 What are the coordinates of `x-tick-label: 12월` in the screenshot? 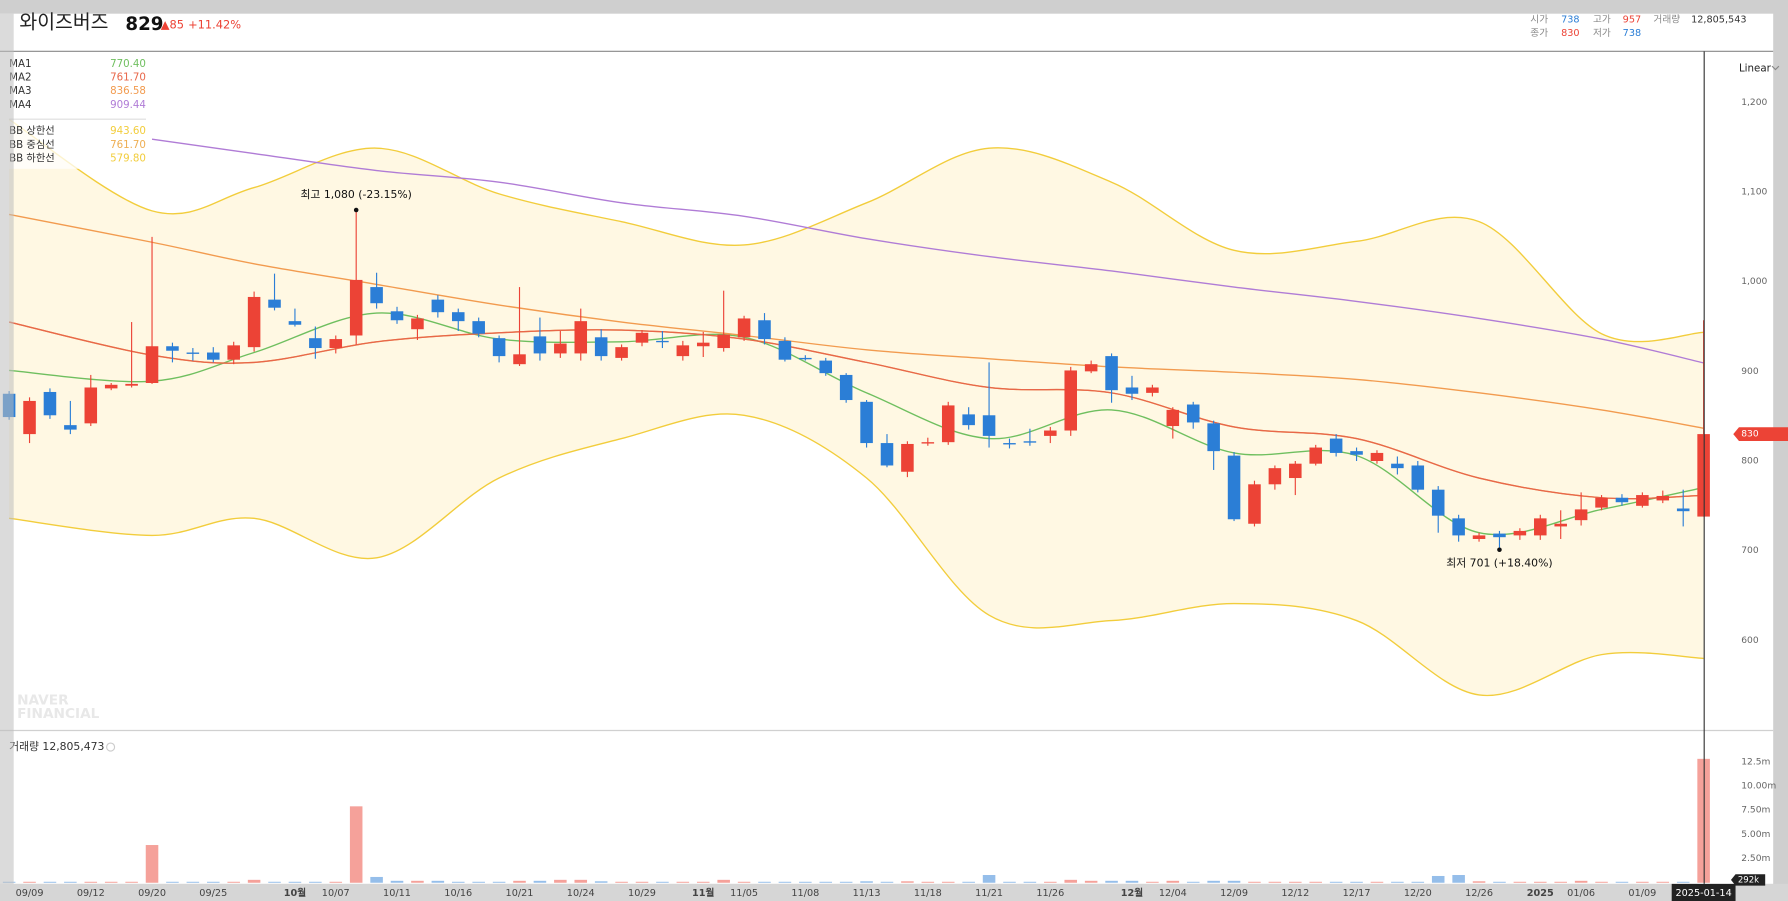 It's located at (1132, 893).